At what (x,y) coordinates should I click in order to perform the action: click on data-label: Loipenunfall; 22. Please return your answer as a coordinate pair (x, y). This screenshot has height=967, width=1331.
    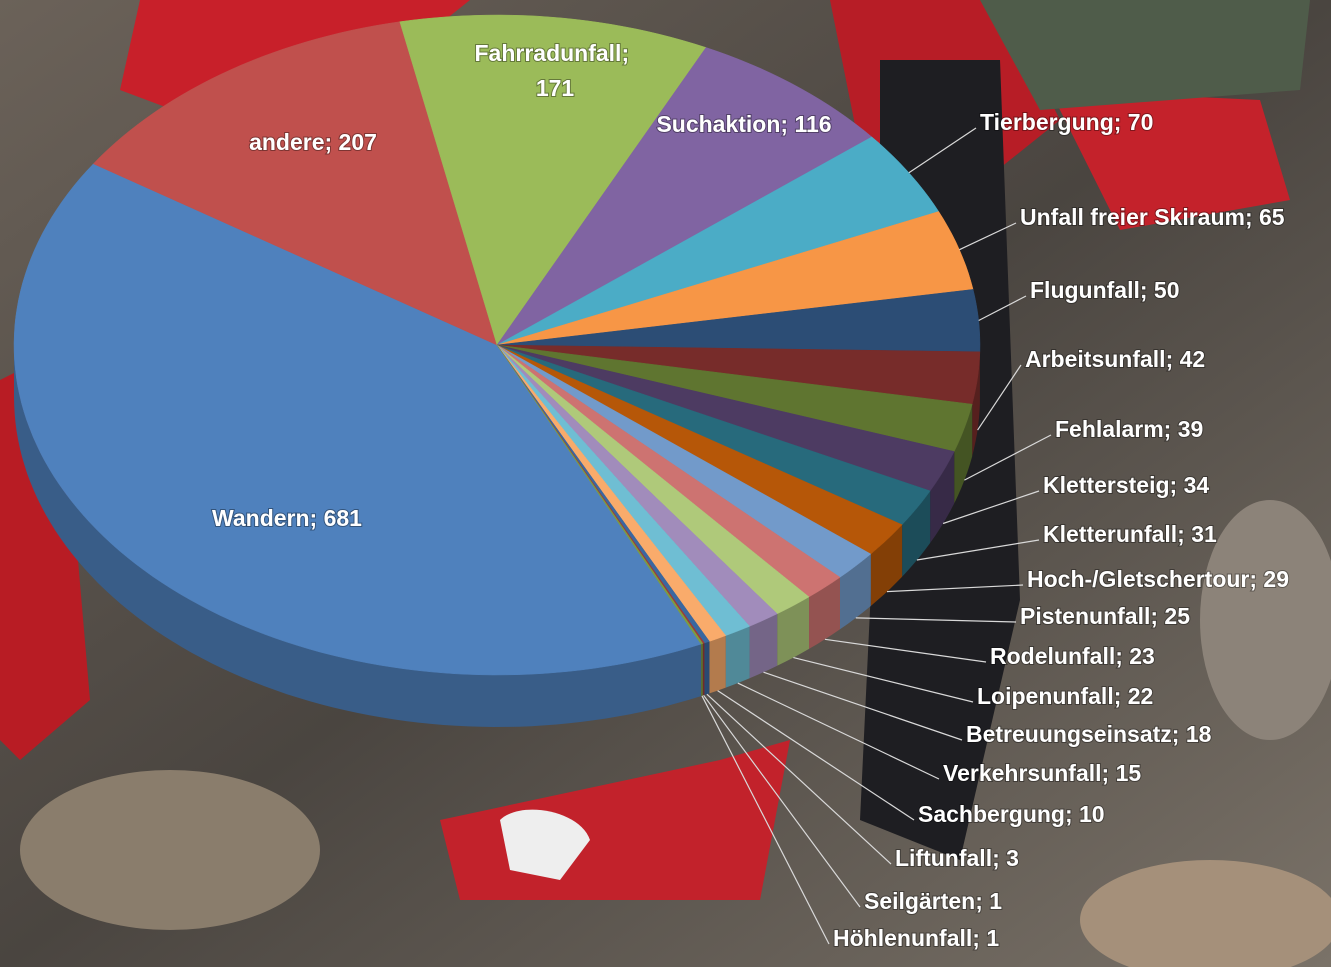
    Looking at the image, I should click on (1065, 696).